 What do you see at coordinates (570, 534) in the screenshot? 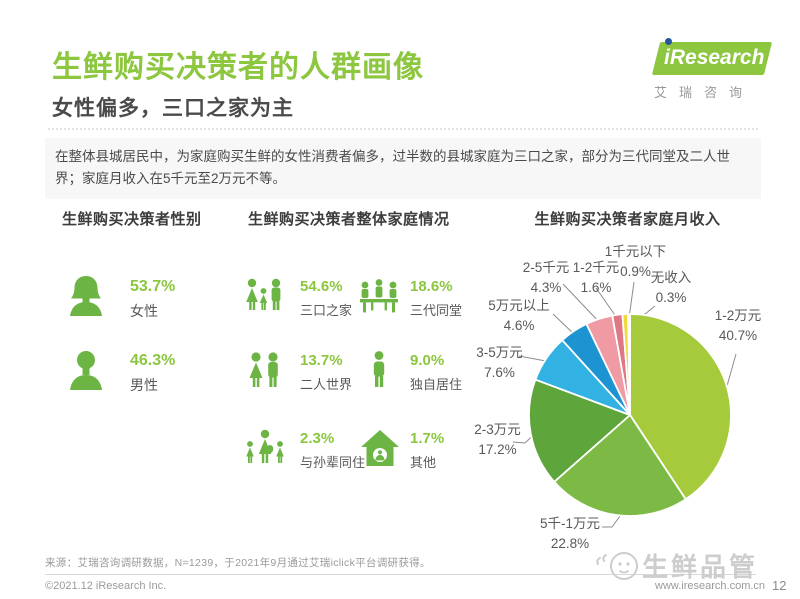
I see `pie-label-1: 5千-1万元 22.8%` at bounding box center [570, 534].